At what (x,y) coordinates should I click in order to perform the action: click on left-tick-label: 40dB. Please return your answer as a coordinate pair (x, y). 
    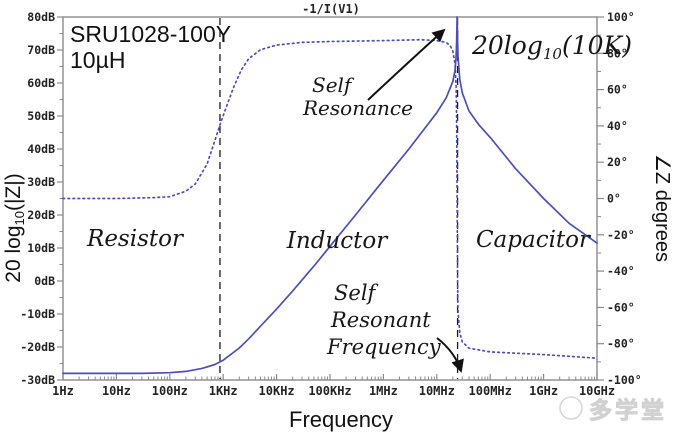
    Looking at the image, I should click on (41, 149).